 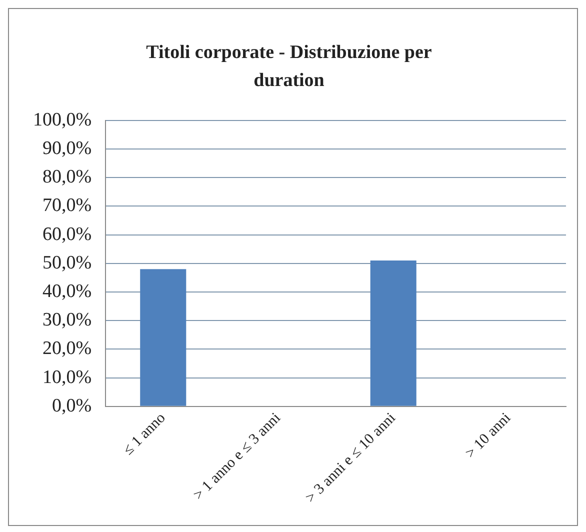 What do you see at coordinates (67, 177) in the screenshot?
I see `y-tick-label: 80,0%` at bounding box center [67, 177].